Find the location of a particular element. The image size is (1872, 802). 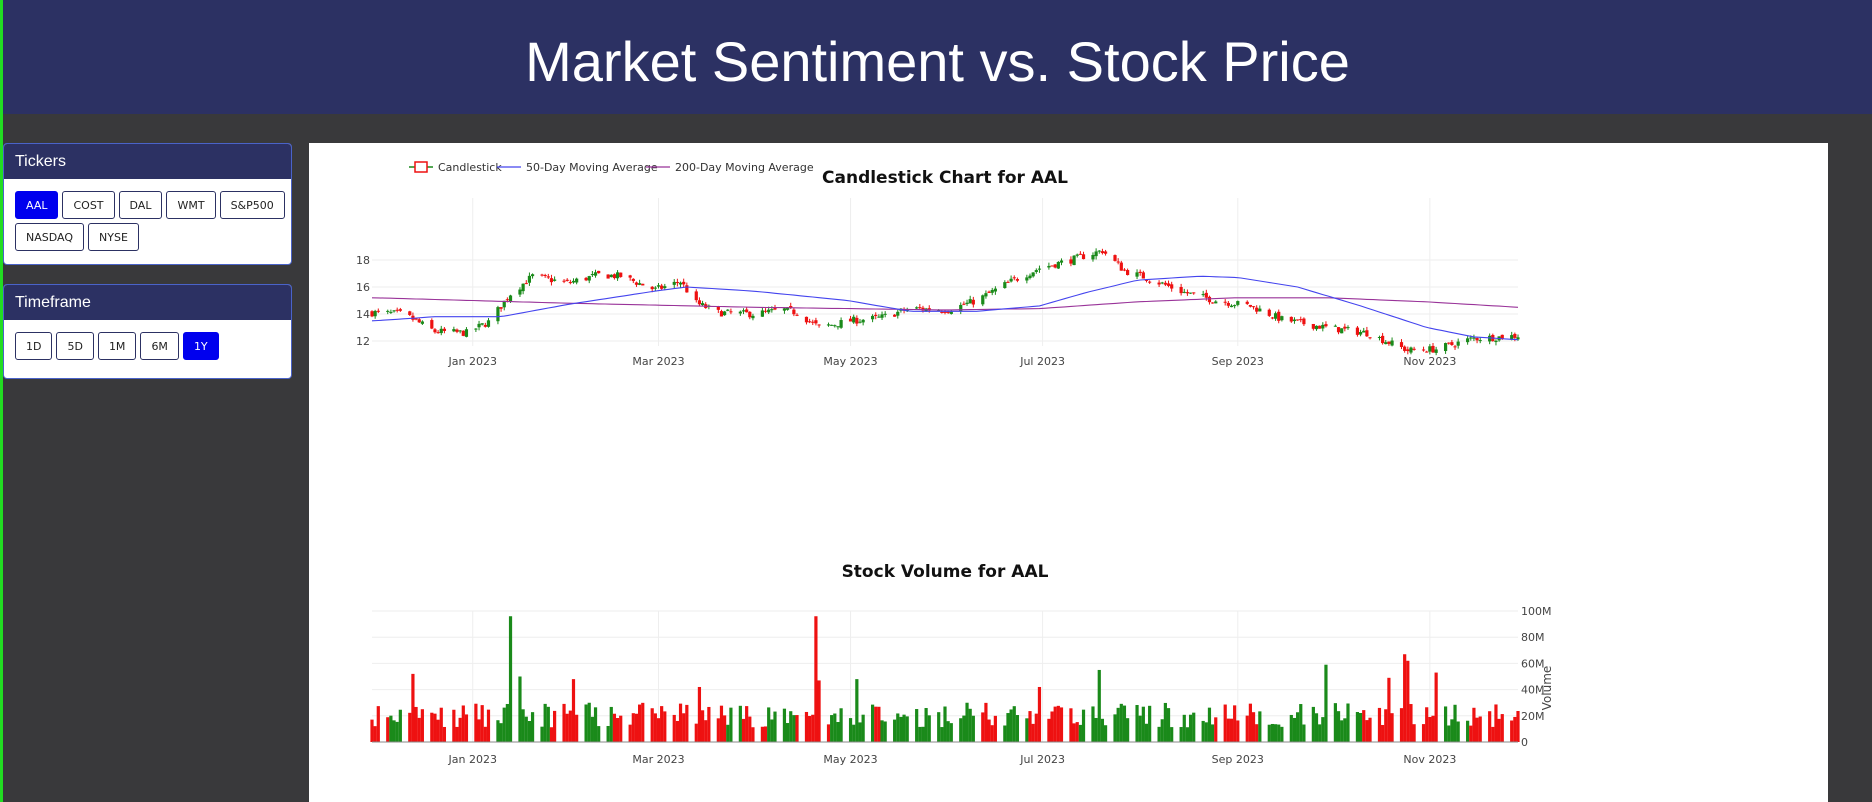

ticker-button-aal: AAL is located at coordinates (37, 205).